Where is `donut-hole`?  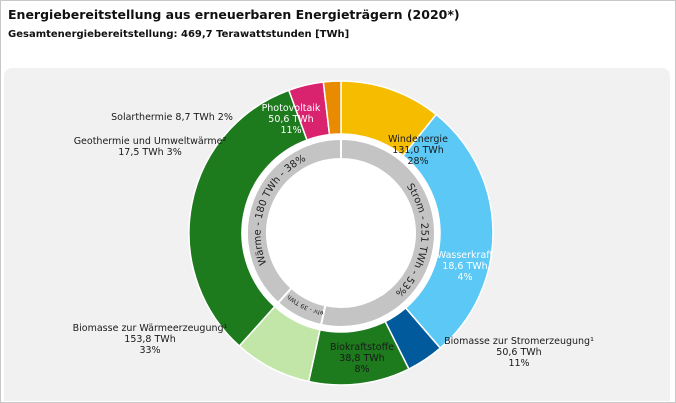 donut-hole is located at coordinates (341, 233).